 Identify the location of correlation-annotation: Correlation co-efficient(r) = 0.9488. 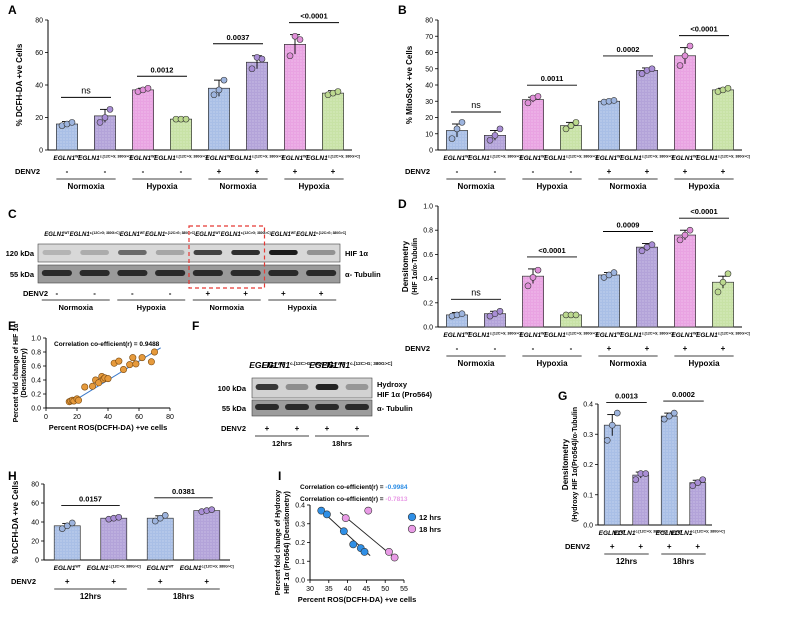
(107, 344).